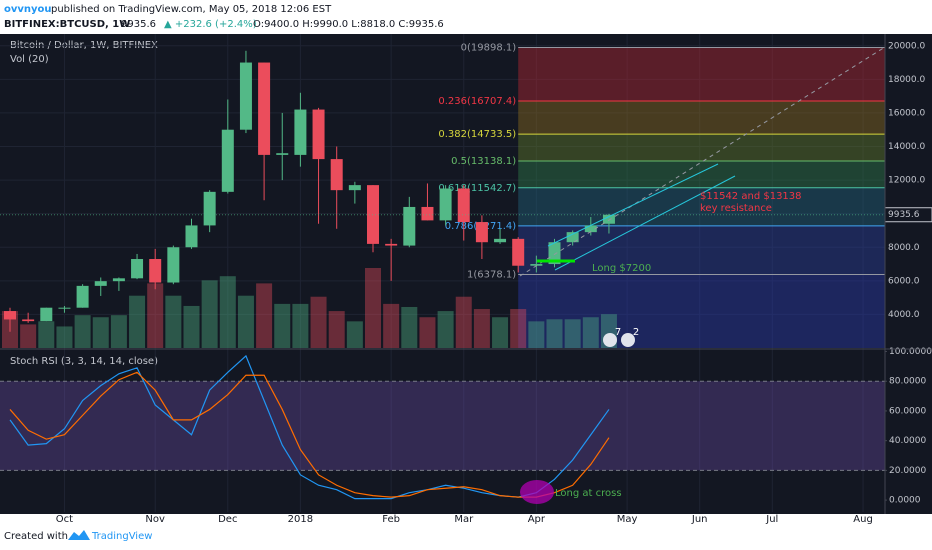 Image resolution: width=932 pixels, height=550 pixels. Describe the element at coordinates (904, 248) in the screenshot. I see `y-tick-label: 8000.0` at that location.